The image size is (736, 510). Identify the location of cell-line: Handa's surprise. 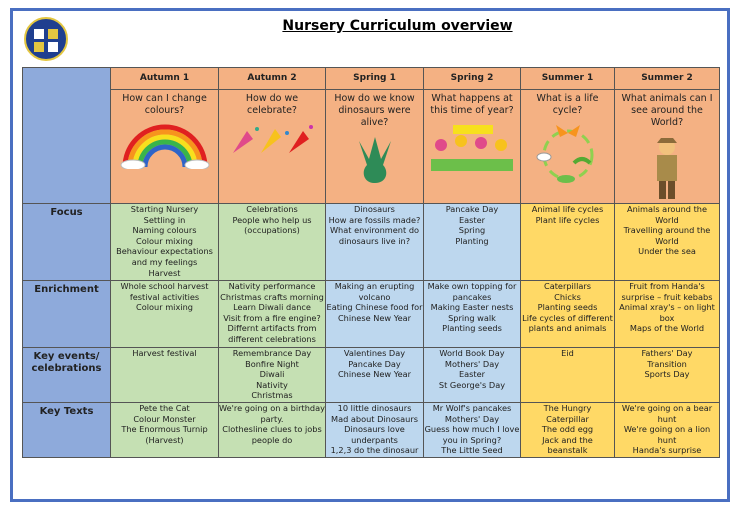
(667, 450).